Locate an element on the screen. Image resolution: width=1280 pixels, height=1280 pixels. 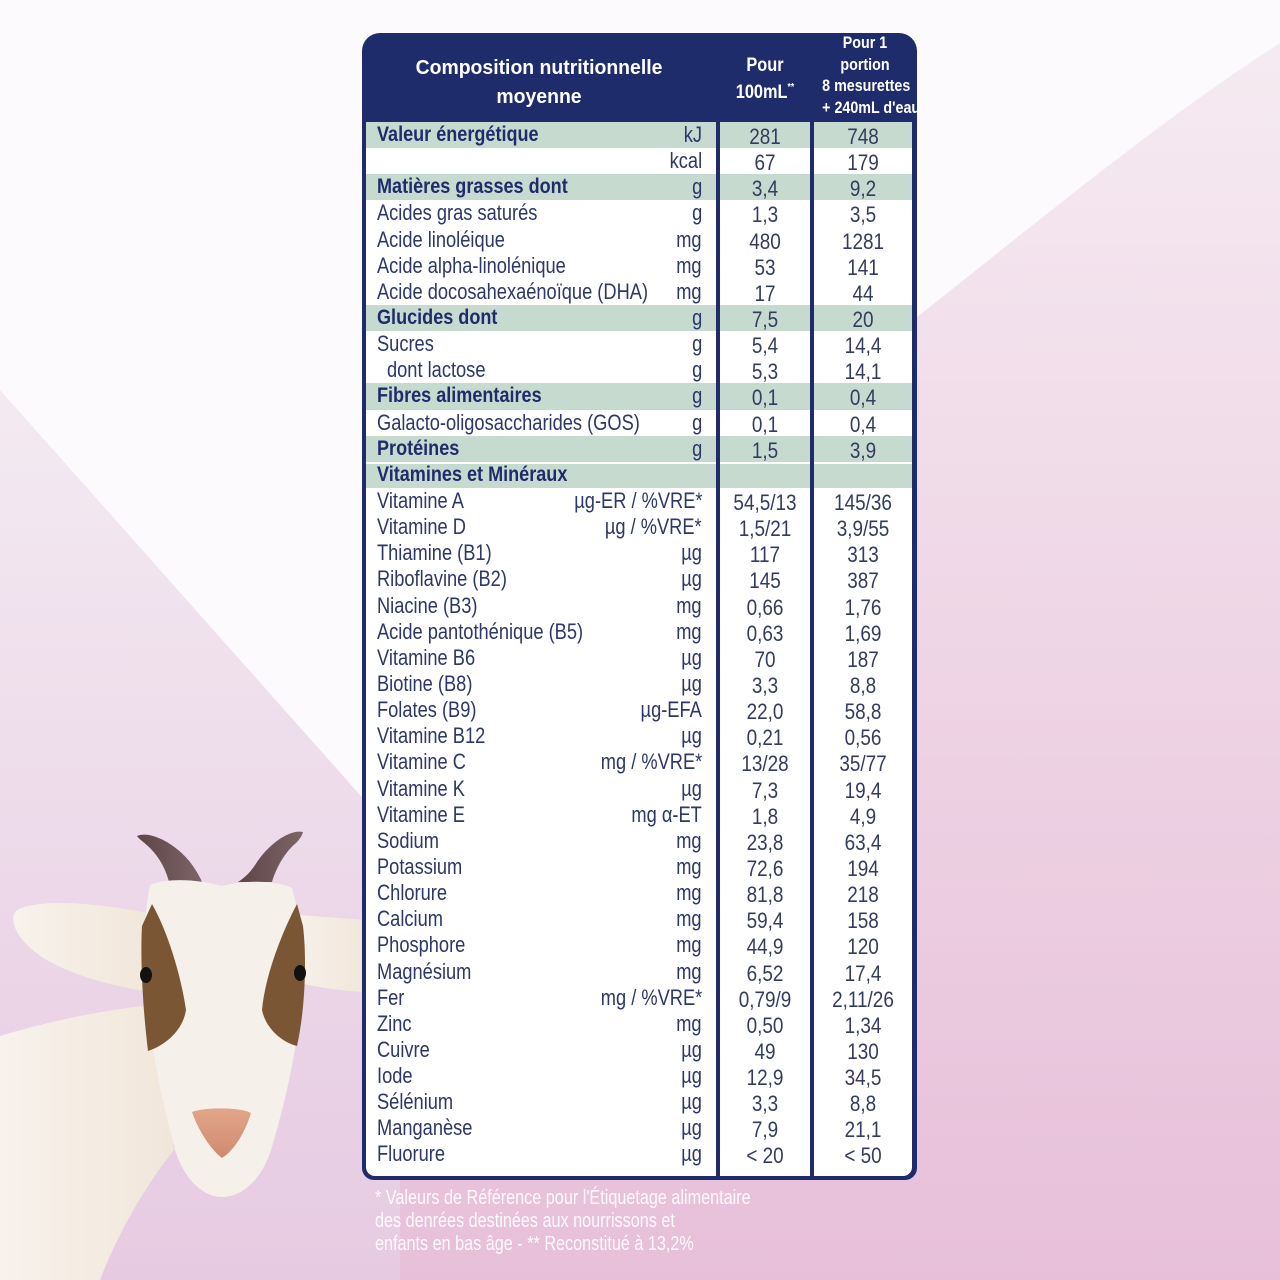
value-per-100ml: 1,8 is located at coordinates (765, 816).